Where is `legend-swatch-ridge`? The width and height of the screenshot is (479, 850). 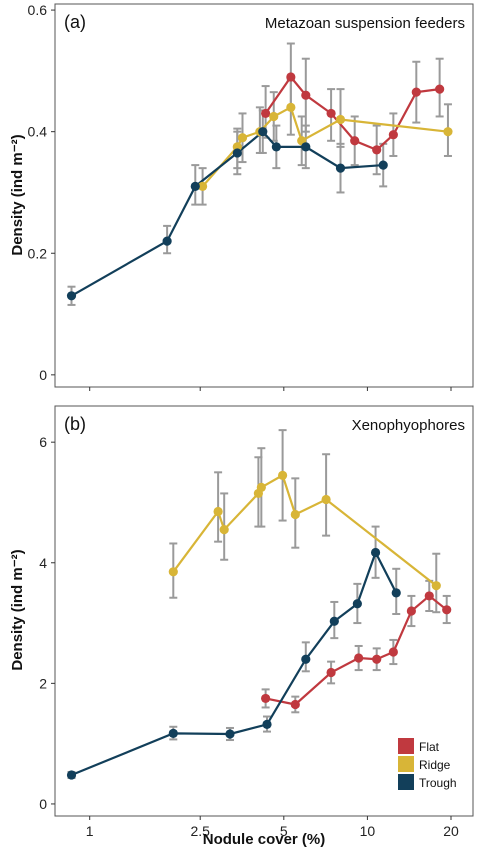
legend-swatch-ridge is located at coordinates (406, 764).